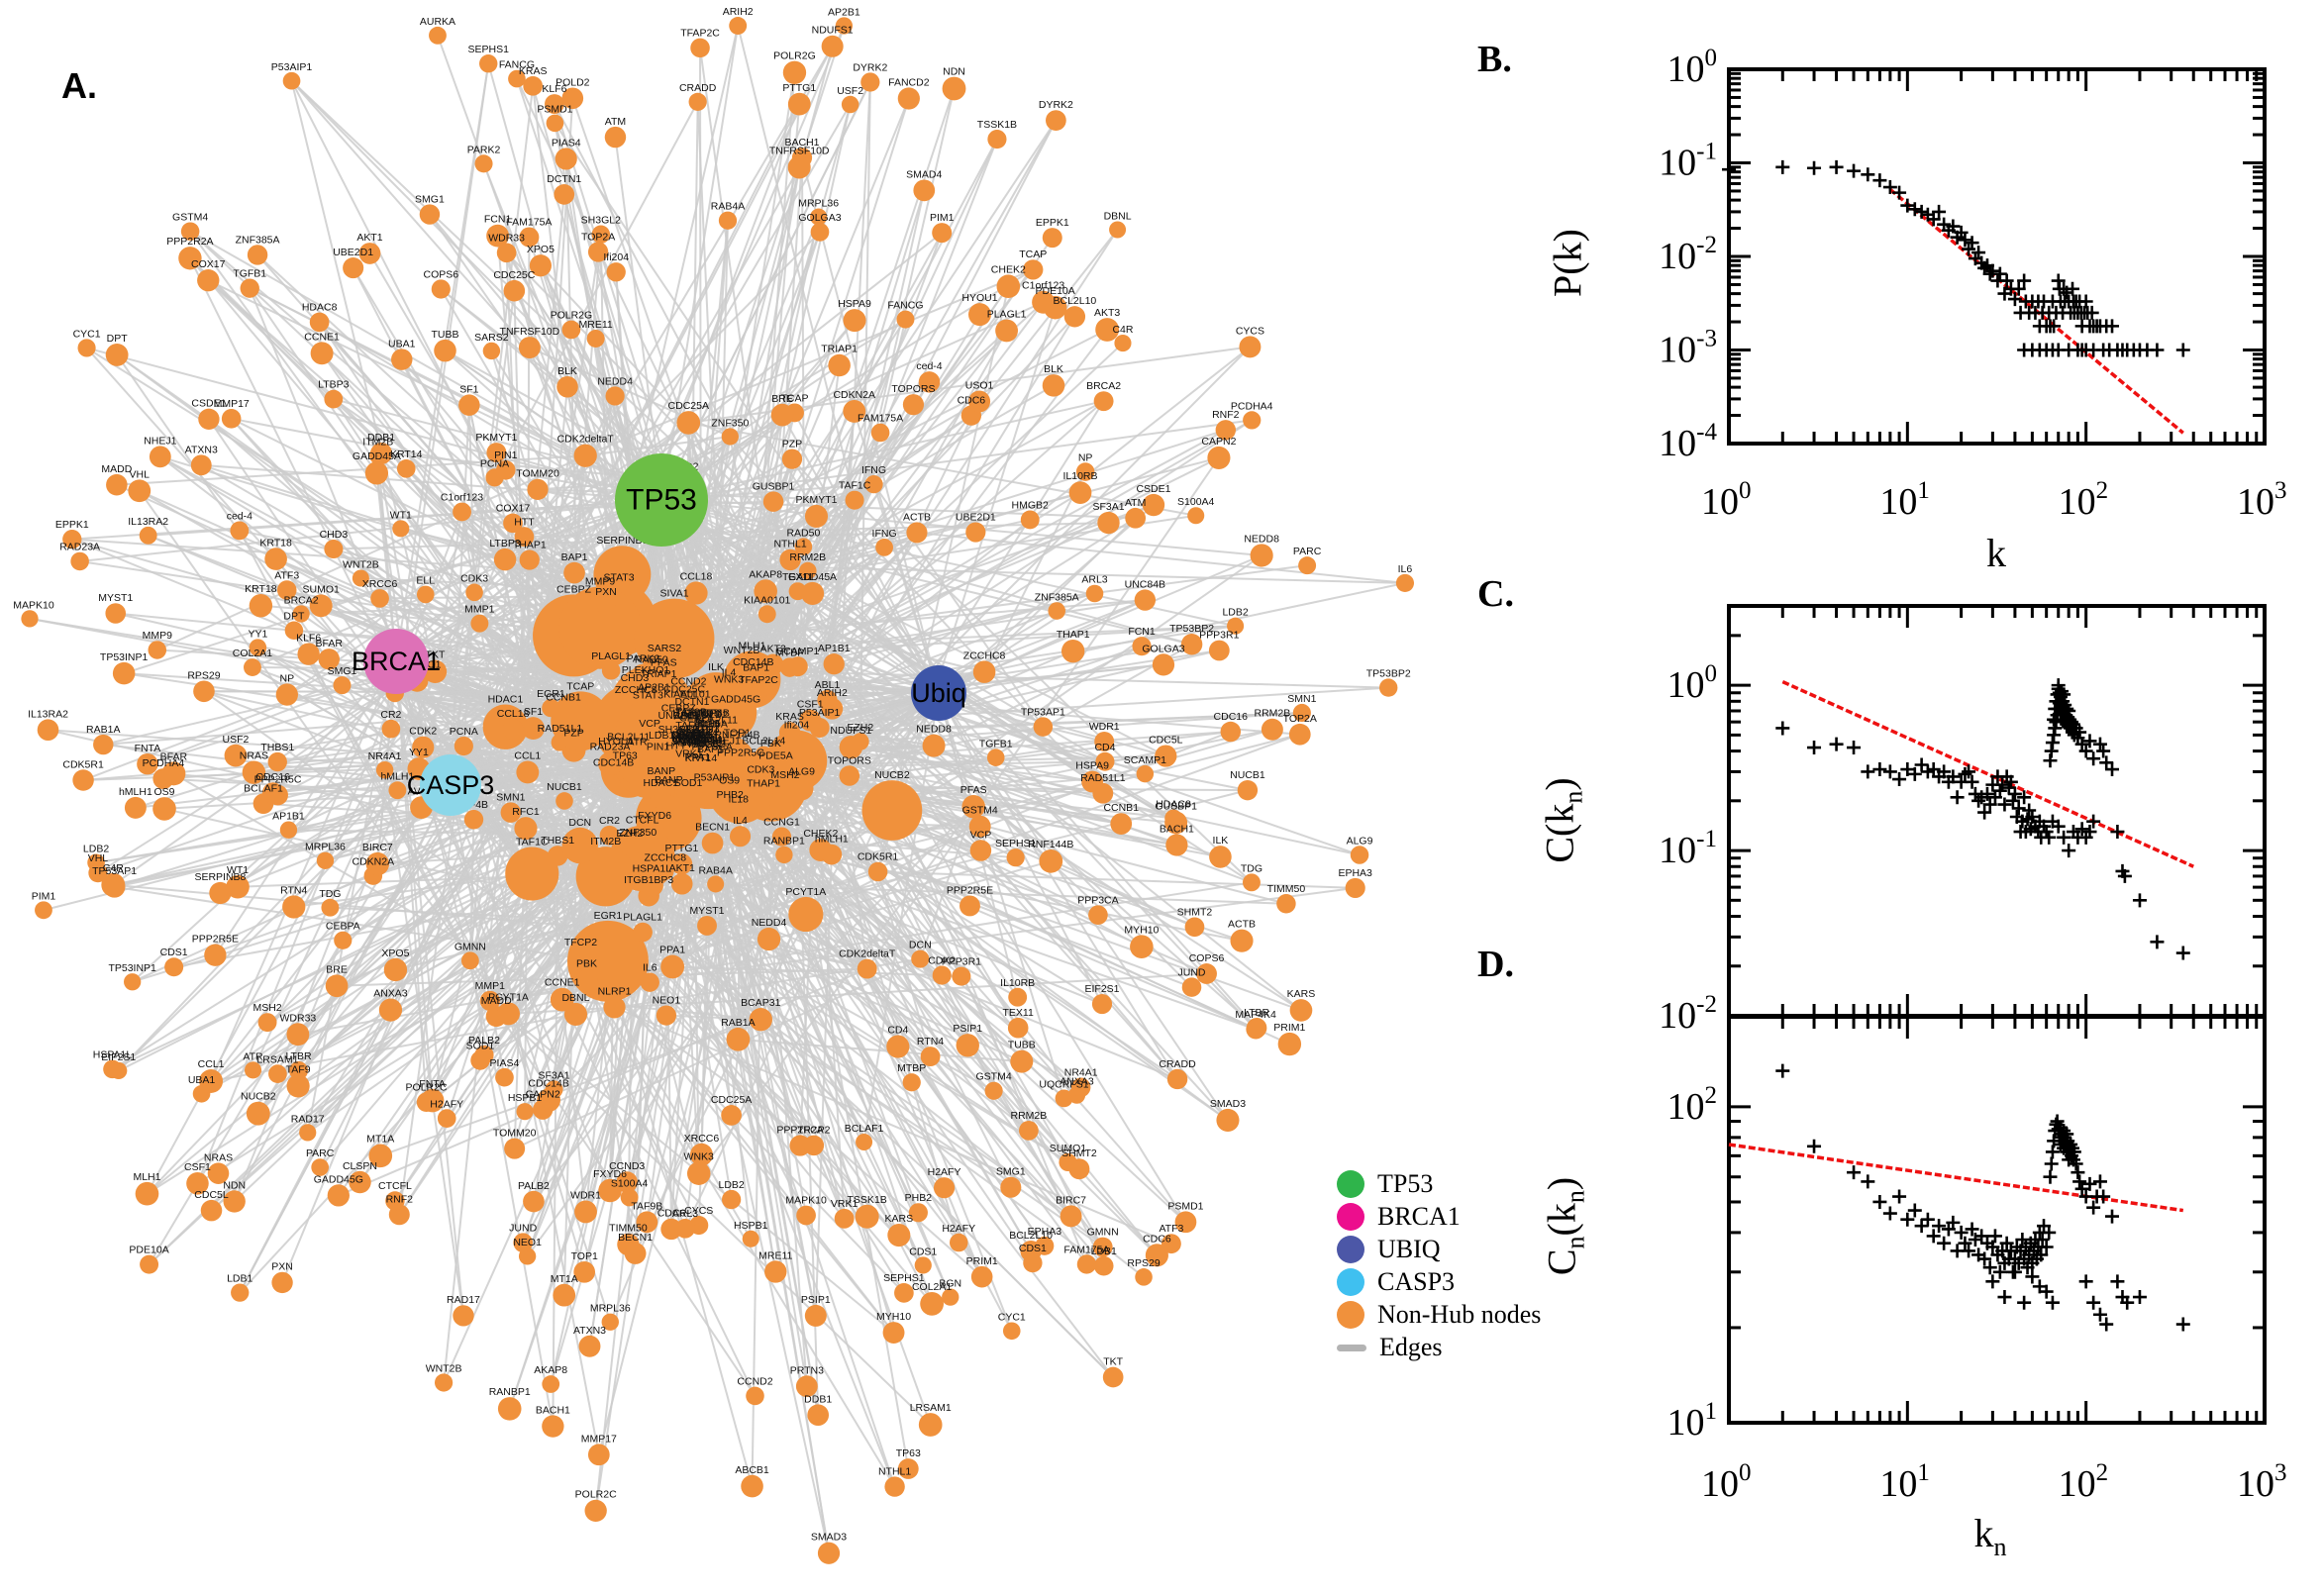 The width and height of the screenshot is (2323, 1596). Describe the element at coordinates (1990, 1536) in the screenshot. I see `x-axis-label-d: kn` at that location.